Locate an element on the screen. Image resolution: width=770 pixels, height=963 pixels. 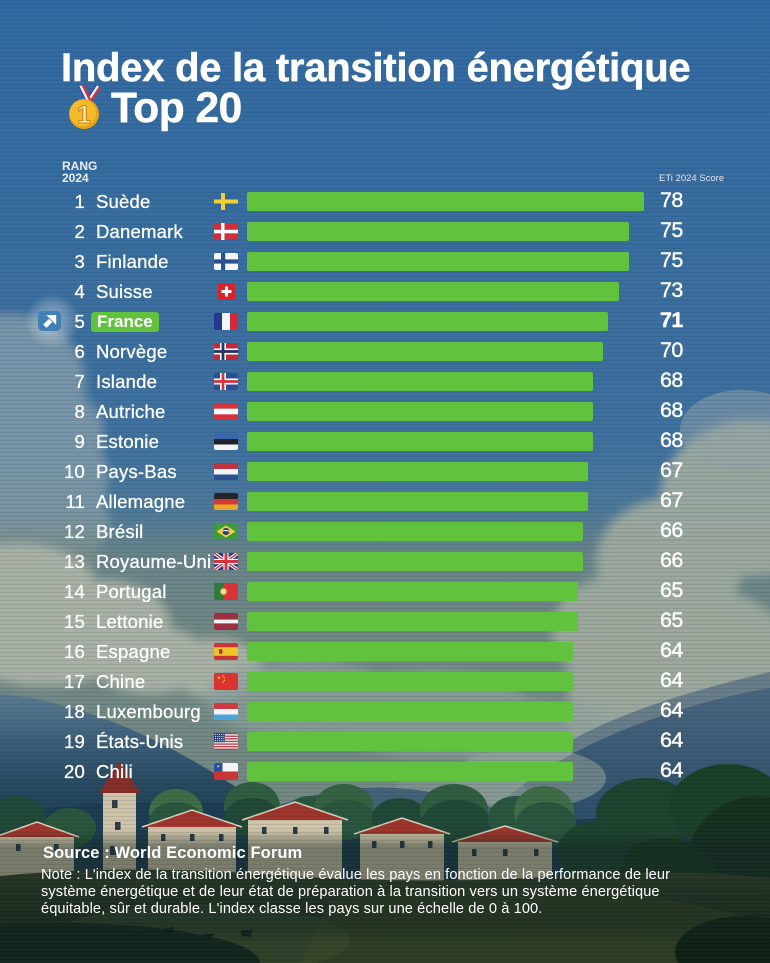
svg-text: 1 is located at coordinates (84, 115).